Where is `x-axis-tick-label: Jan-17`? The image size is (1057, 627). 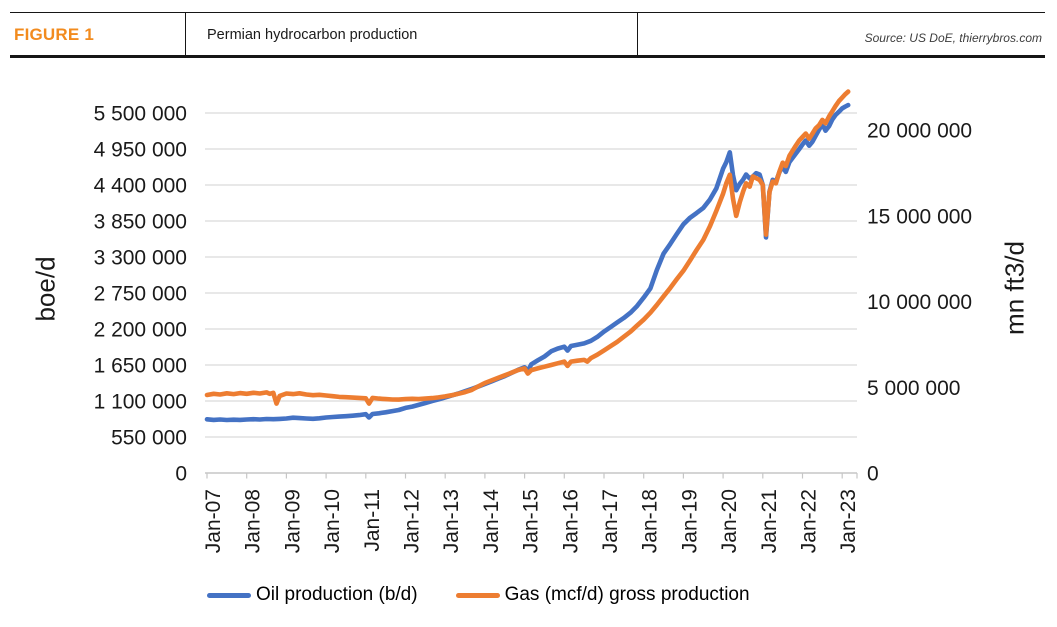
x-axis-tick-label: Jan-17 is located at coordinates (610, 521).